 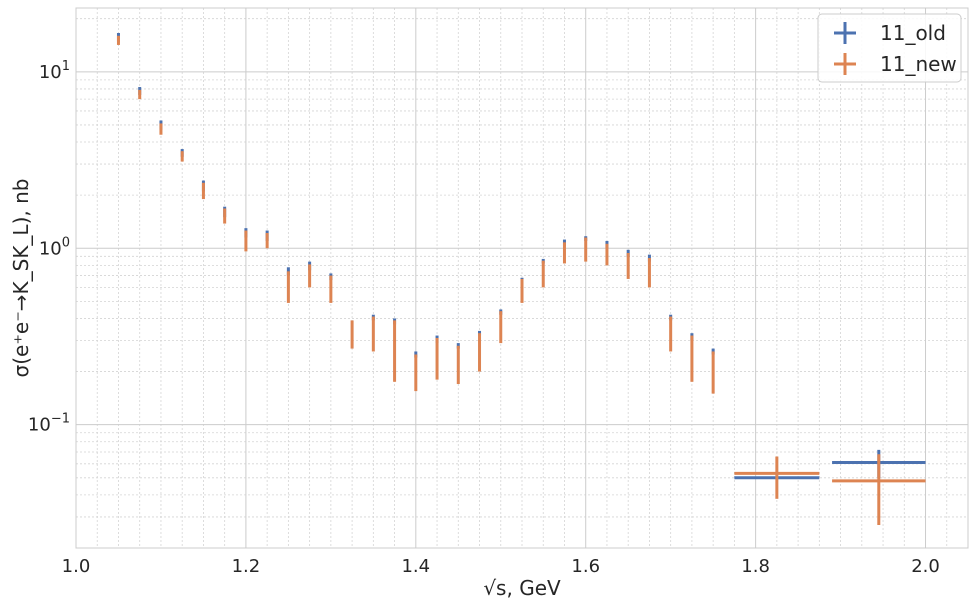 What do you see at coordinates (415, 566) in the screenshot?
I see `x-tick-label: 1.4` at bounding box center [415, 566].